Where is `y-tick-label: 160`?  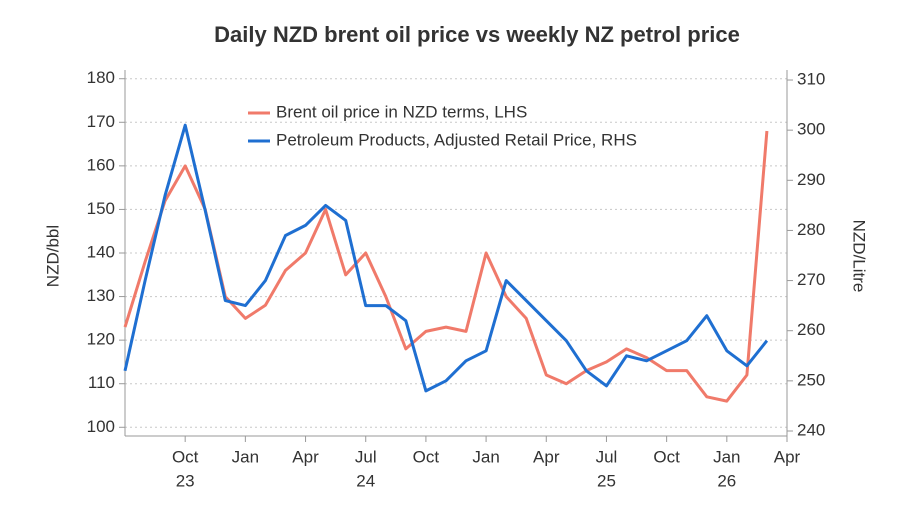
y-tick-label: 160 is located at coordinates (101, 164).